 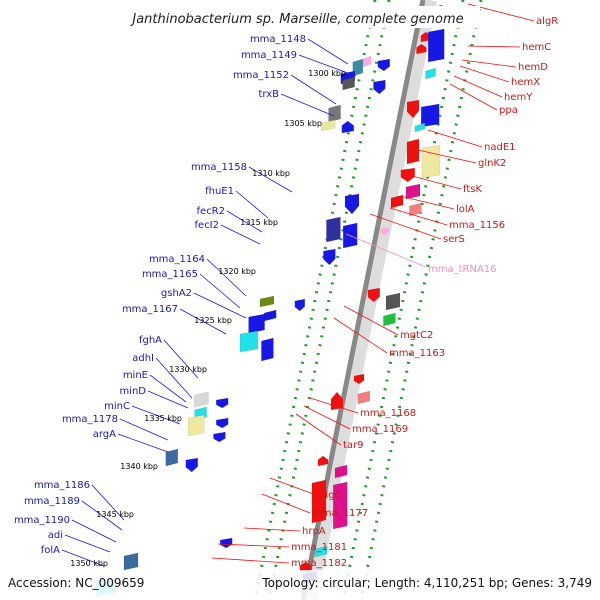 I want to click on leader-line-mgtC2, so click(x=371, y=320).